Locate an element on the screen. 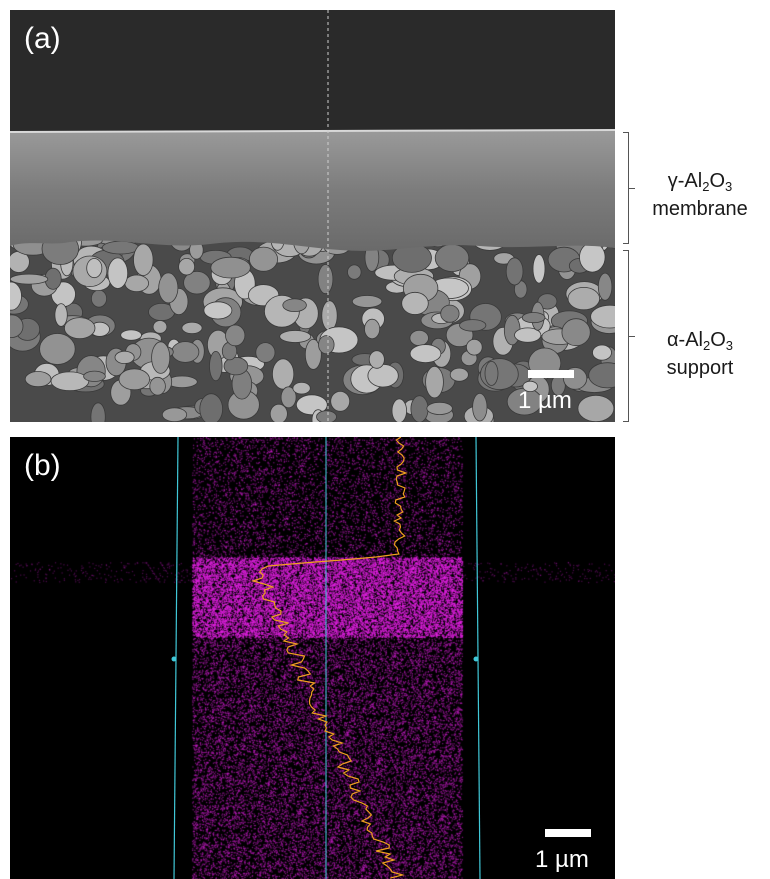 Image resolution: width=770 pixels, height=879 pixels. scale-bar-a is located at coordinates (551, 374).